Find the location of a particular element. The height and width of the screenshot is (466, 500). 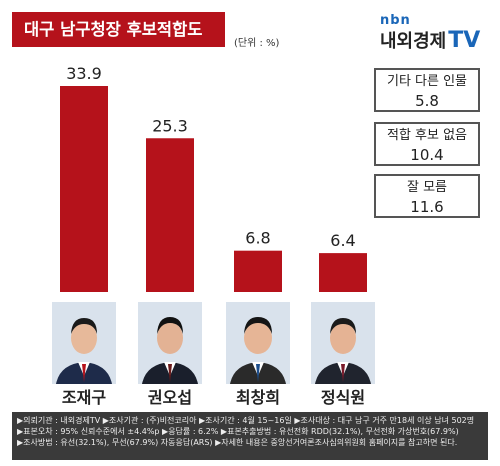

brand-logo-tv: TV is located at coordinates (464, 40).